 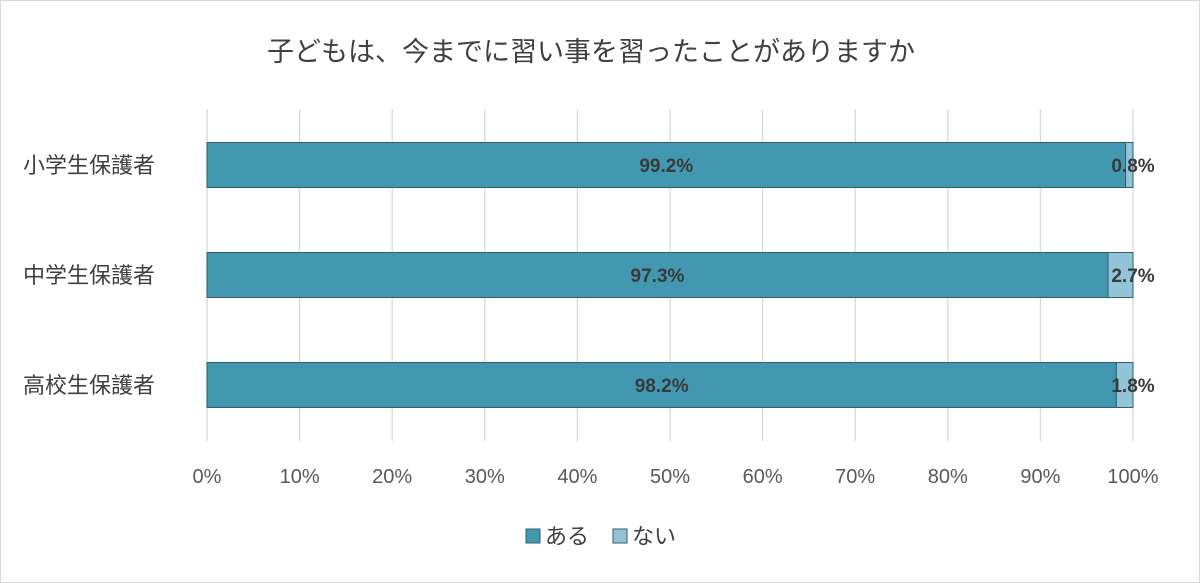 What do you see at coordinates (855, 477) in the screenshot?
I see `x-tick-label: 70%` at bounding box center [855, 477].